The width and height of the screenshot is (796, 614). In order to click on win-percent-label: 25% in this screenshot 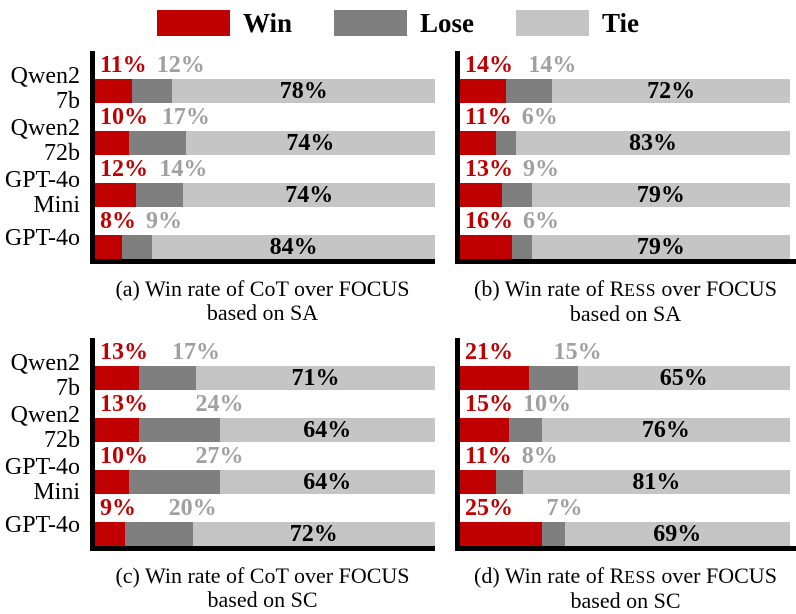, I will do `click(489, 508)`.